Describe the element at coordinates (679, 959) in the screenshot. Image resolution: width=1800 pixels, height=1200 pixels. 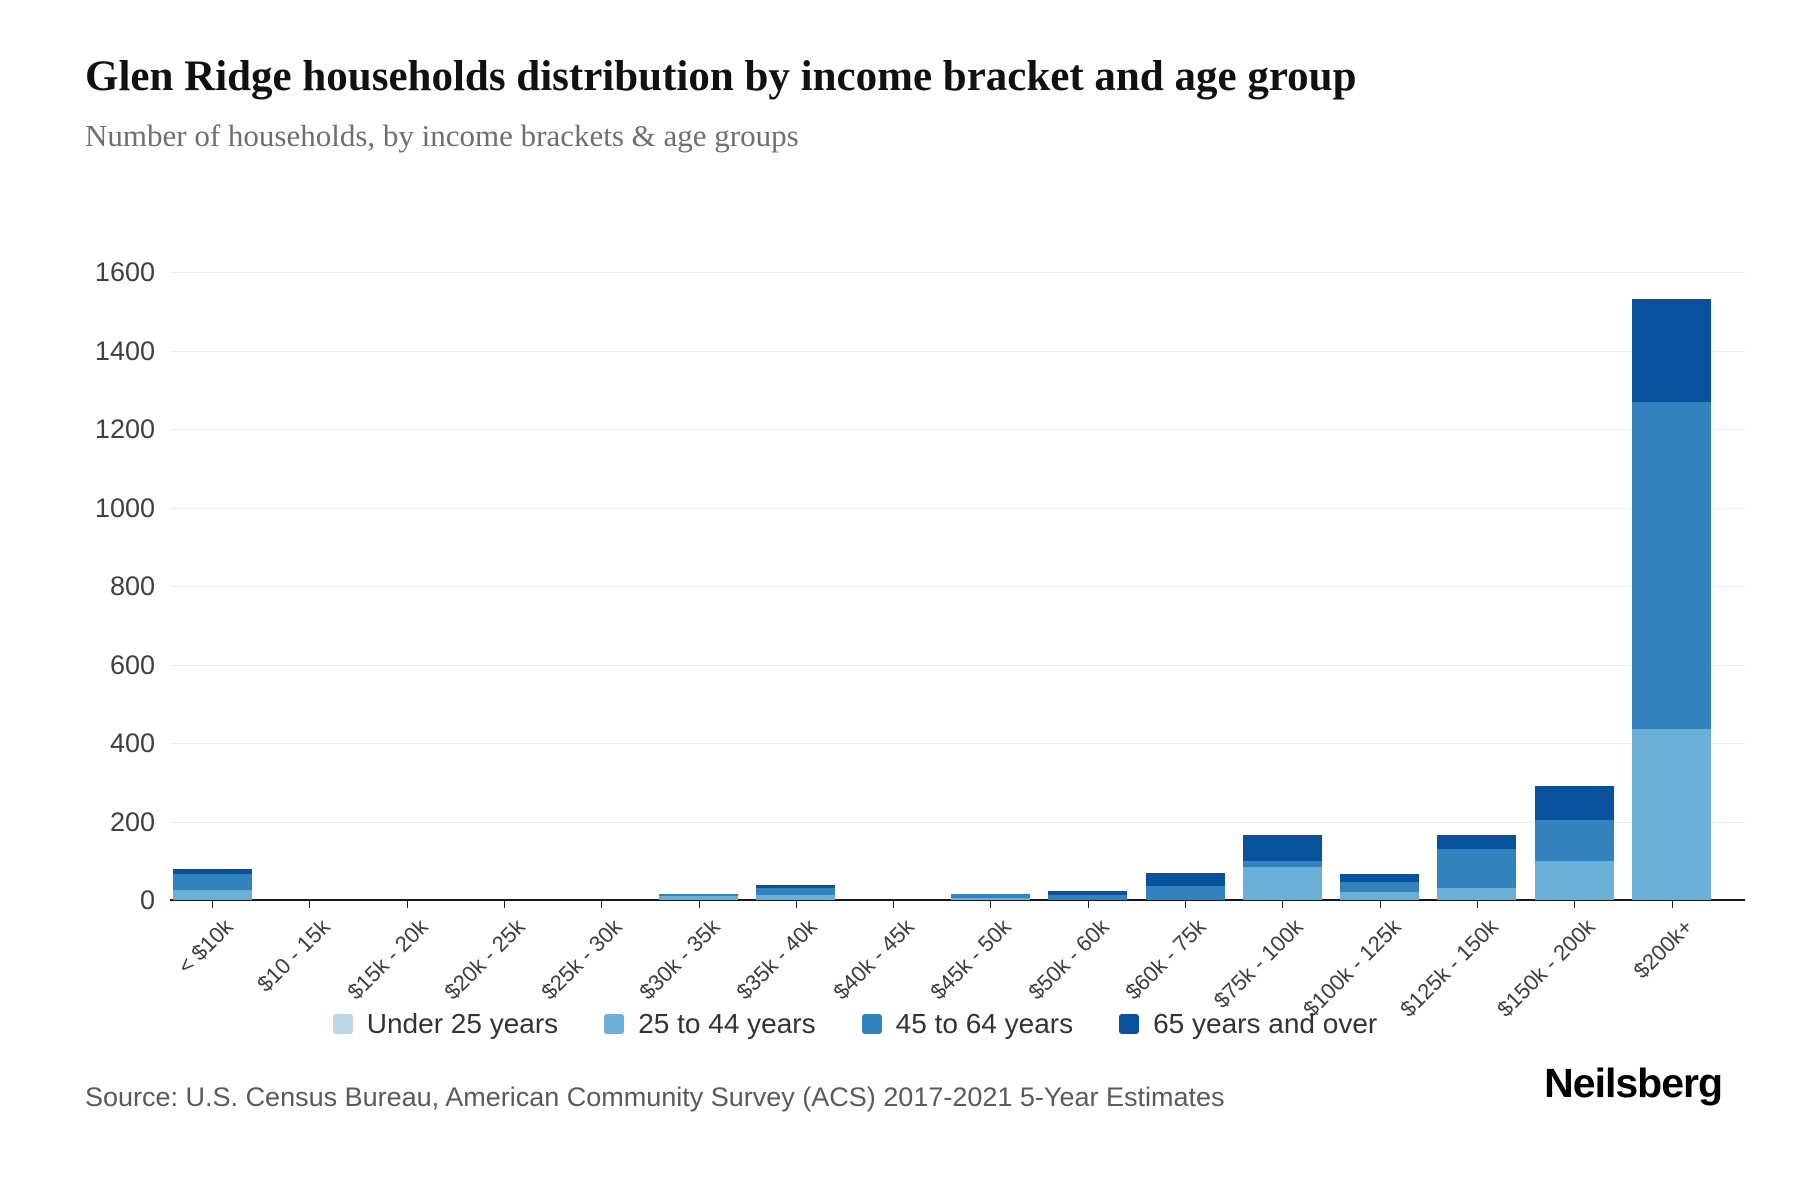
I see `x-tick-label: $30k - 35k` at that location.